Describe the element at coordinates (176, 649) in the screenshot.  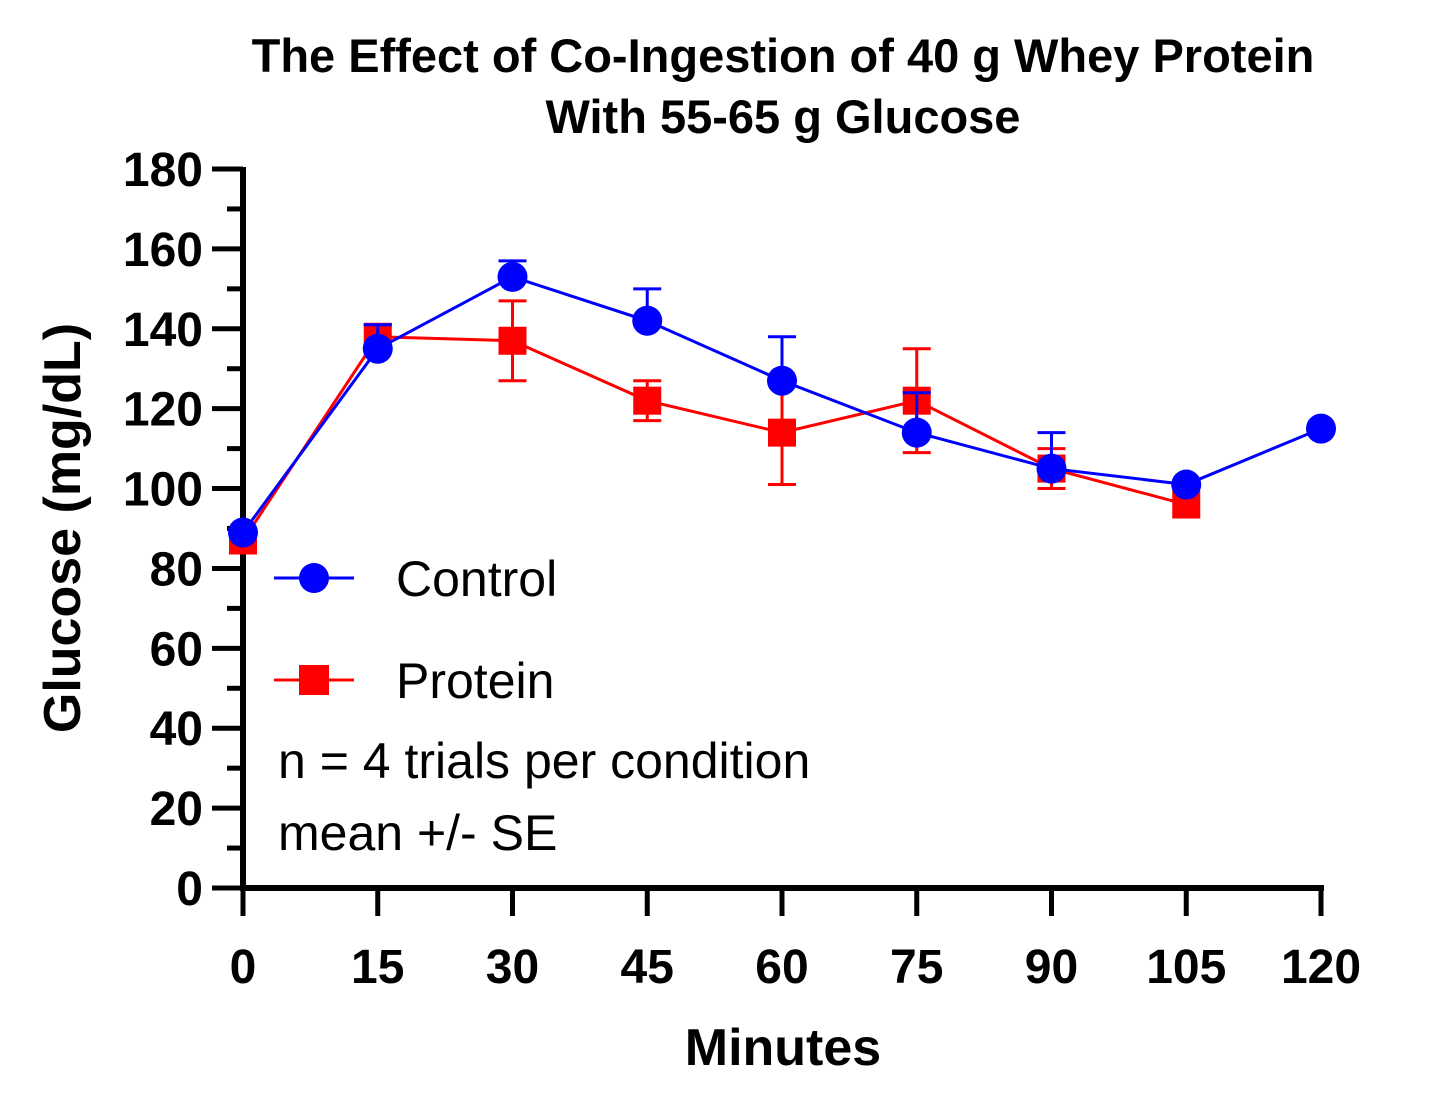
I see `y-tick-label: 60` at that location.